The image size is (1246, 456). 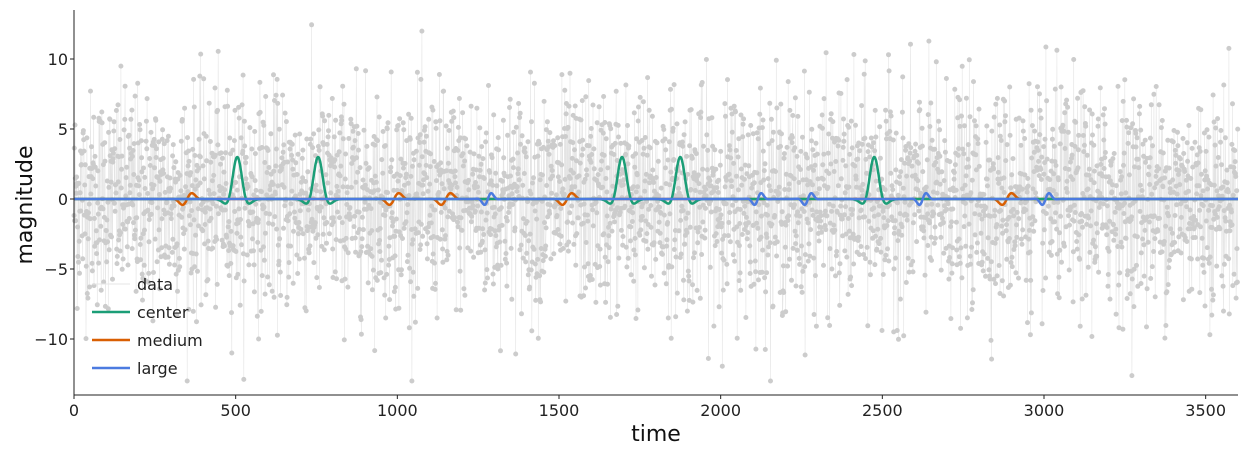 What do you see at coordinates (235, 410) in the screenshot?
I see `x-tick-label: 500` at bounding box center [235, 410].